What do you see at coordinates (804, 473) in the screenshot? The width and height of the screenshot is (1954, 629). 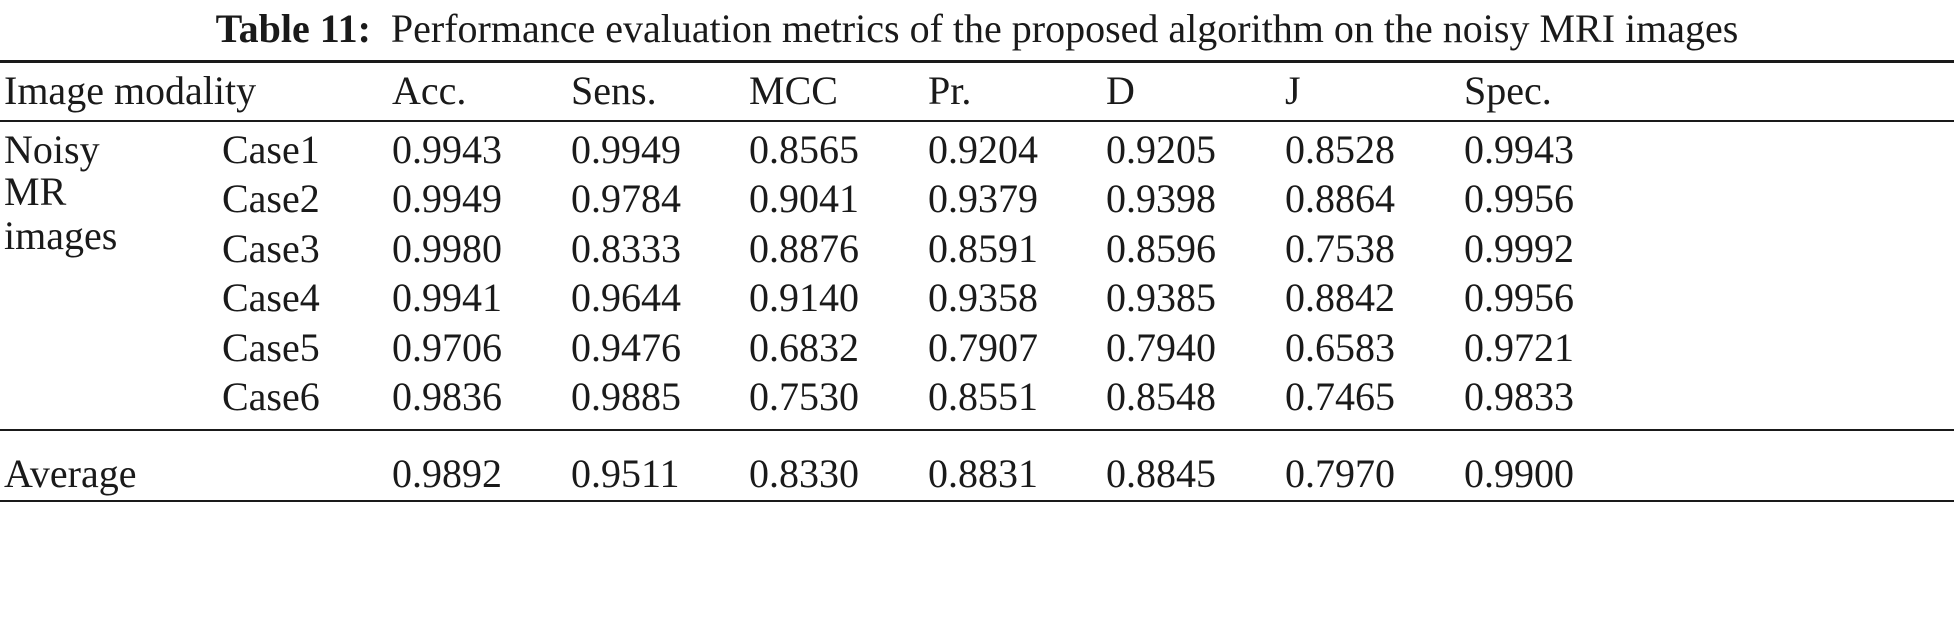 I see `average-mcc: 0.8330` at bounding box center [804, 473].